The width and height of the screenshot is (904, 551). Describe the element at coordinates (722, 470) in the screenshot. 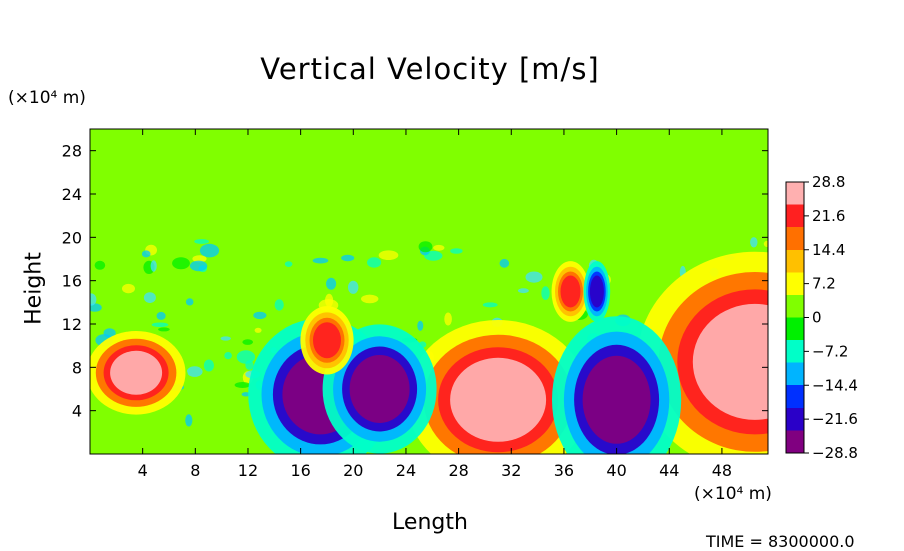

I see `x-tick-label: 48` at that location.